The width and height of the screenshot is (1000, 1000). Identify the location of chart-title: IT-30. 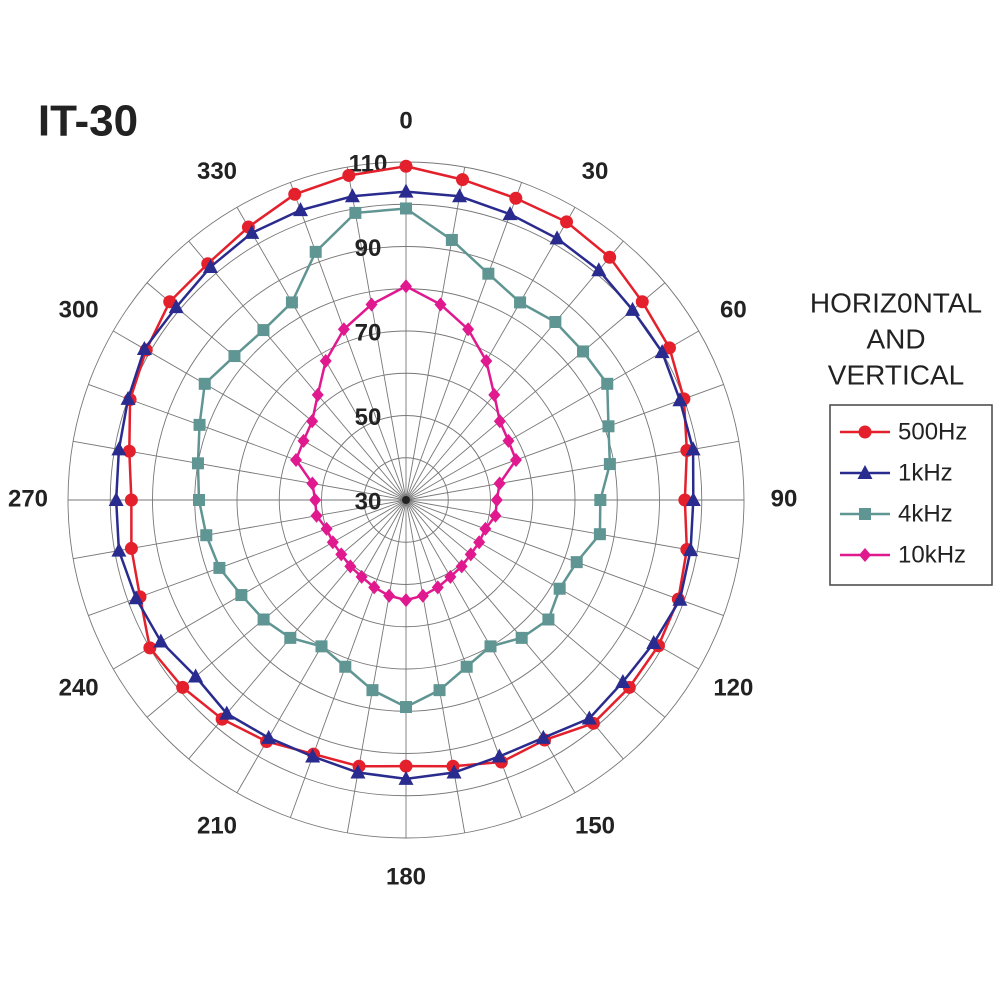
(88, 121).